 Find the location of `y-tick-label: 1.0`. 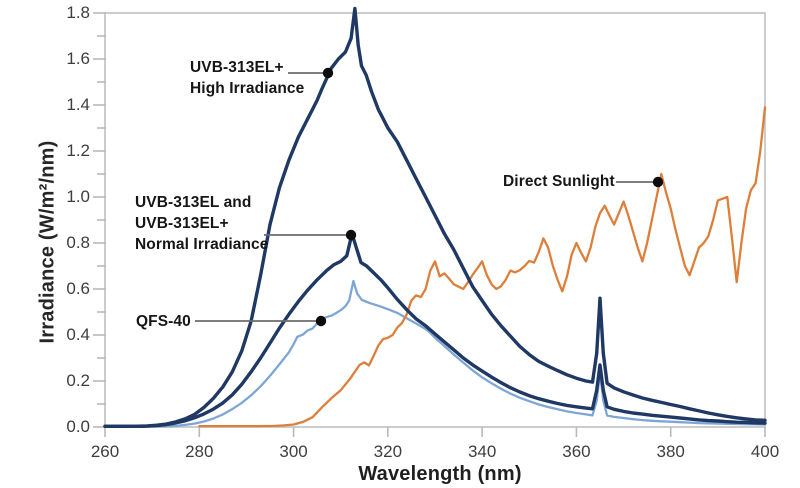

y-tick-label: 1.0 is located at coordinates (78, 196).